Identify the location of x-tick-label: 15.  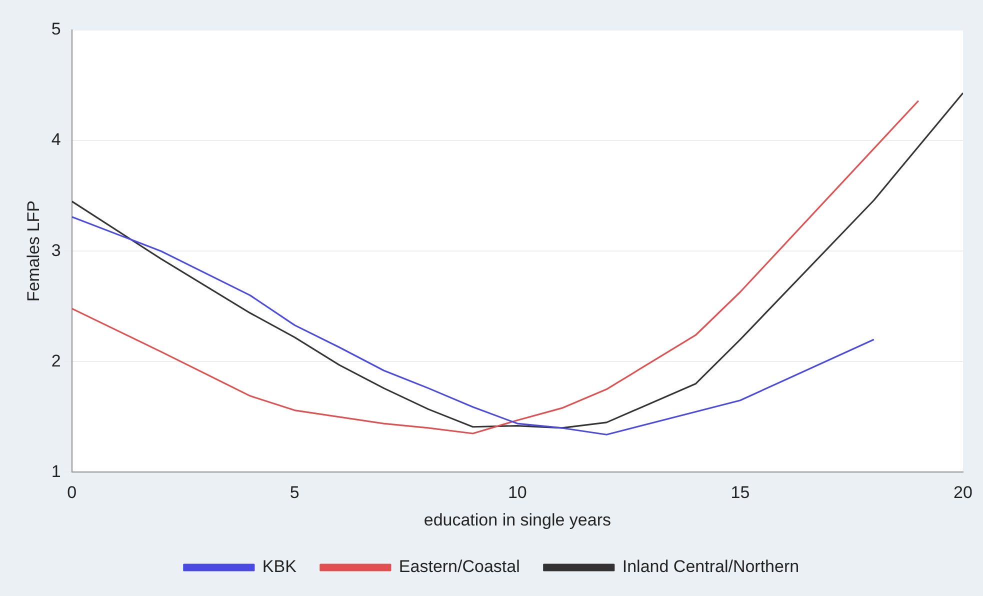
(740, 492).